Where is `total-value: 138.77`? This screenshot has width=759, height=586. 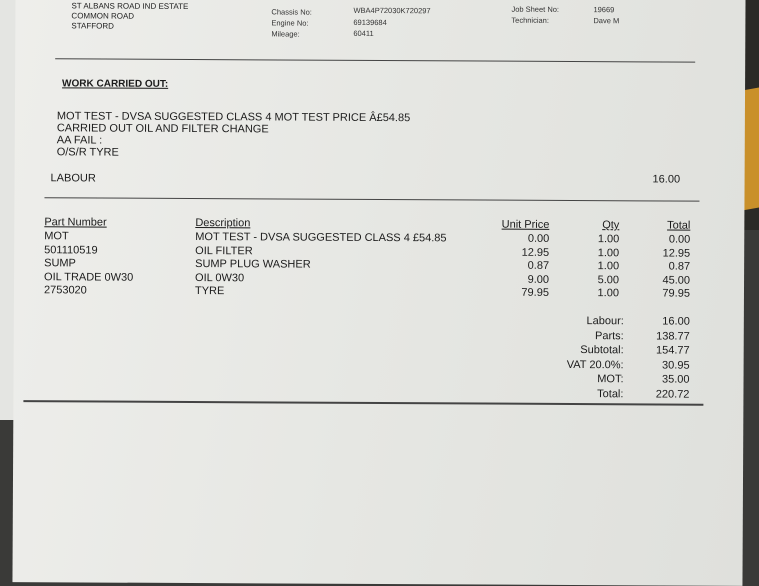 total-value: 138.77 is located at coordinates (673, 336).